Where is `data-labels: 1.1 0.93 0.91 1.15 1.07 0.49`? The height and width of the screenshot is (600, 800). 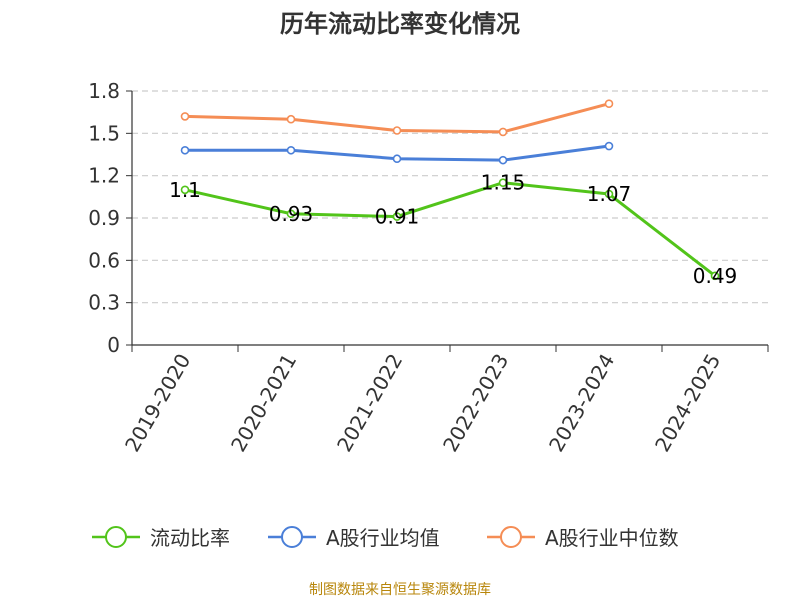
data-labels: 1.1 0.93 0.91 1.15 1.07 0.49 is located at coordinates (453, 229).